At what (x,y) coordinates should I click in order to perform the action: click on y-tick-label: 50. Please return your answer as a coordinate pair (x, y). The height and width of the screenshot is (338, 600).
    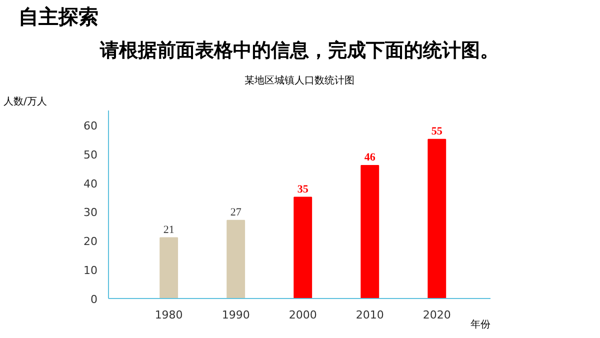
    Looking at the image, I should click on (91, 155).